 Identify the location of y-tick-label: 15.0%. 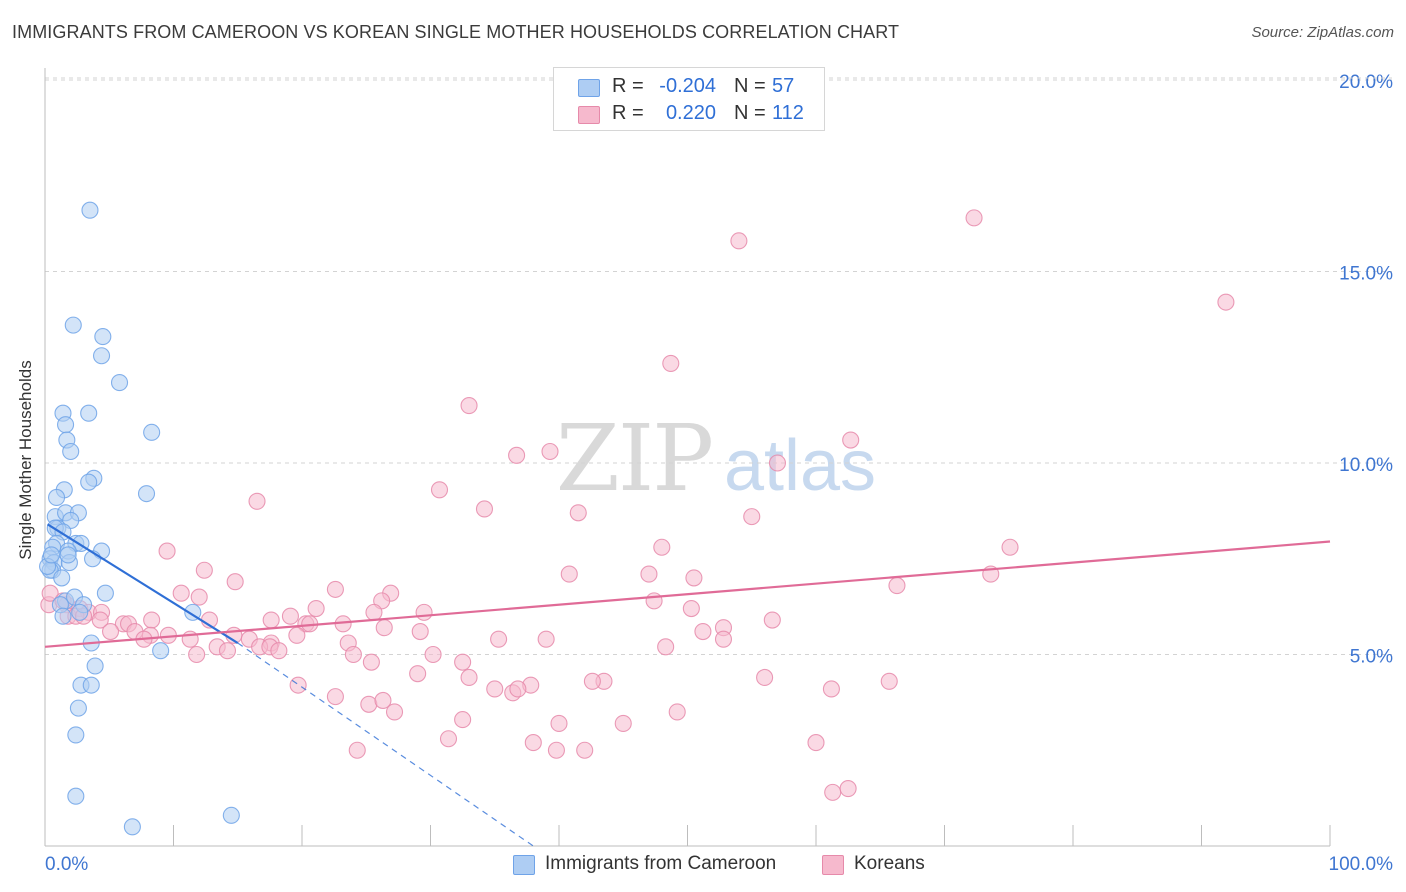
(1366, 274).